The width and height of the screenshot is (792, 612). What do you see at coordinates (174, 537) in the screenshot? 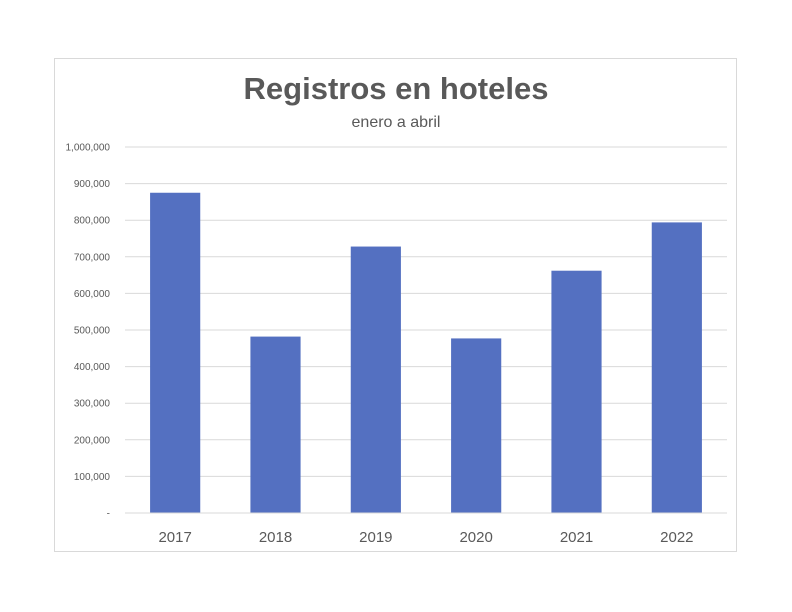
I see `x-tick-label: 2017` at bounding box center [174, 537].